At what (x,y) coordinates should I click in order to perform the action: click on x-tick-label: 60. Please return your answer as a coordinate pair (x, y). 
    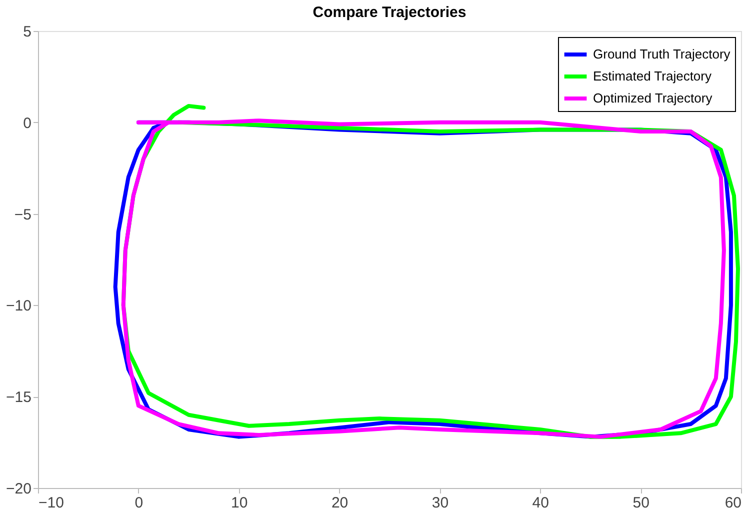
    Looking at the image, I should click on (733, 503).